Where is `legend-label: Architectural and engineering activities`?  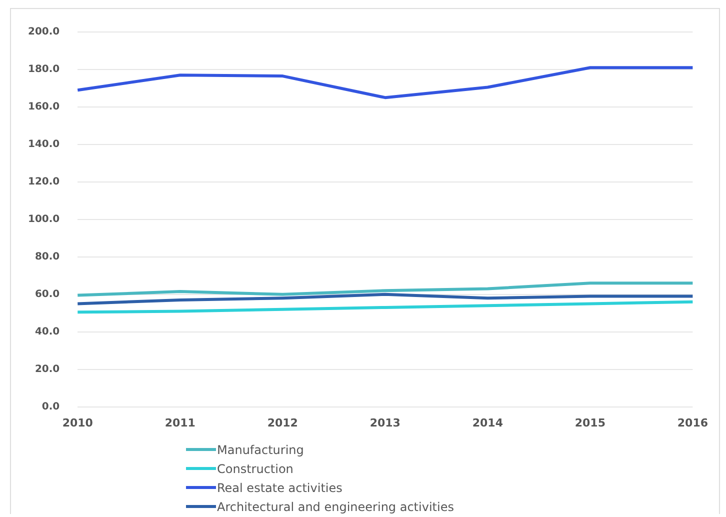
legend-label: Architectural and engineering activities is located at coordinates (335, 507).